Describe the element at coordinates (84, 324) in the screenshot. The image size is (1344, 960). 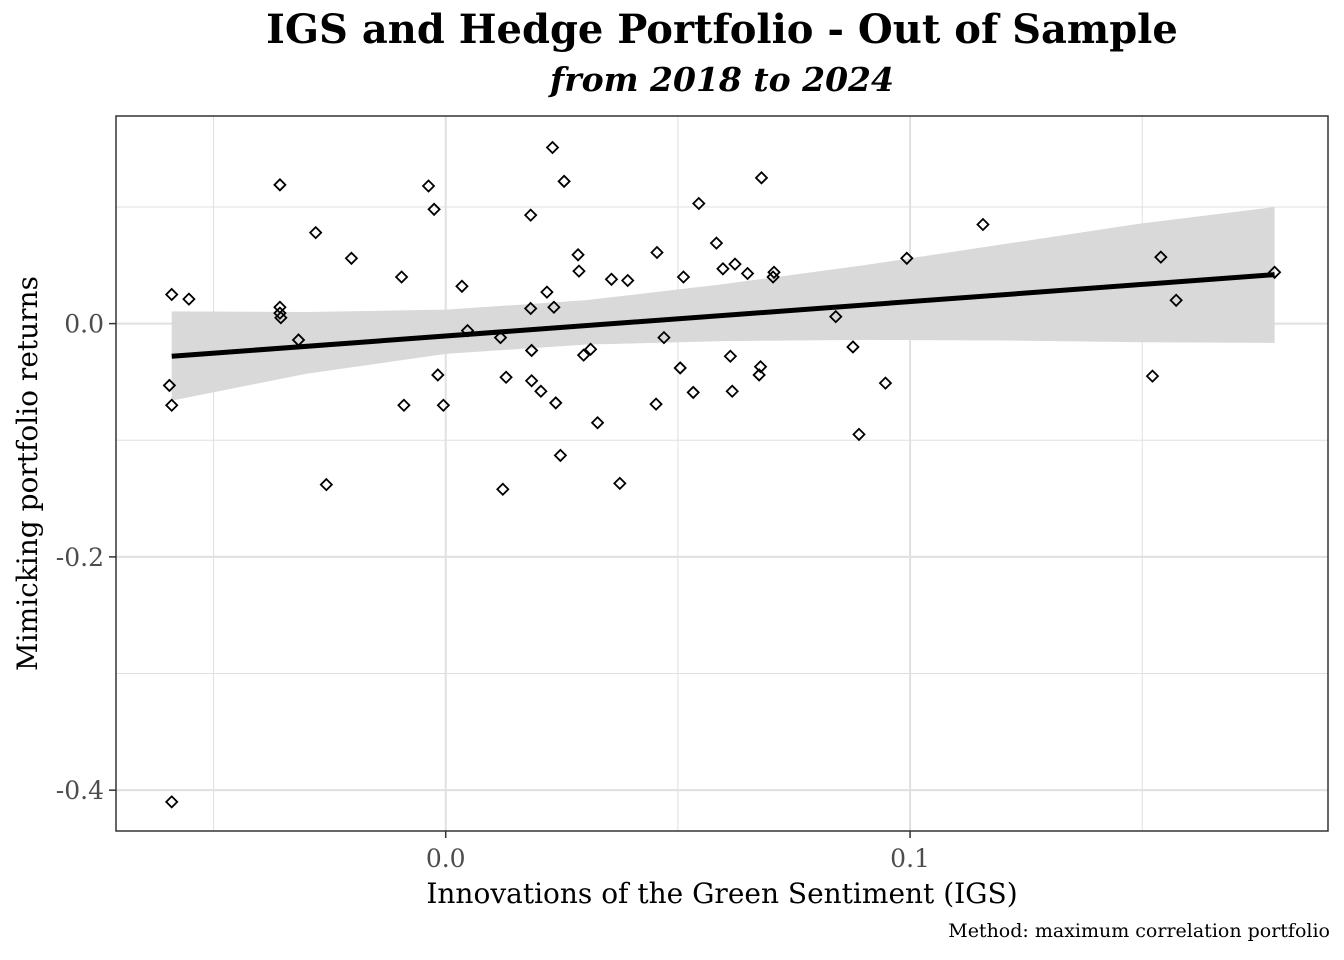
I see `y-tick-label: 0.0` at that location.